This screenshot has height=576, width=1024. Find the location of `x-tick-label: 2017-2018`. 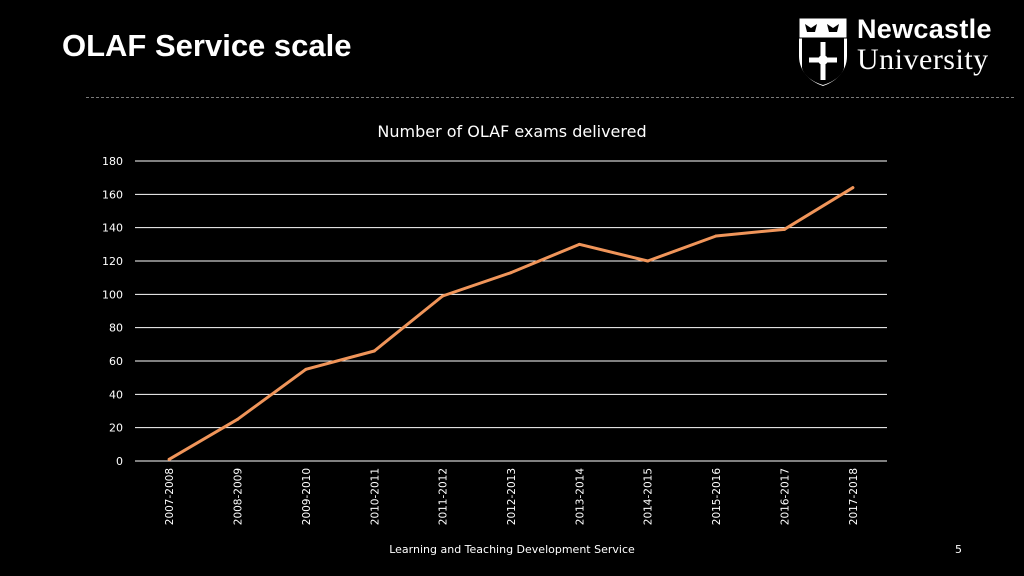

x-tick-label: 2017-2018 is located at coordinates (854, 496).